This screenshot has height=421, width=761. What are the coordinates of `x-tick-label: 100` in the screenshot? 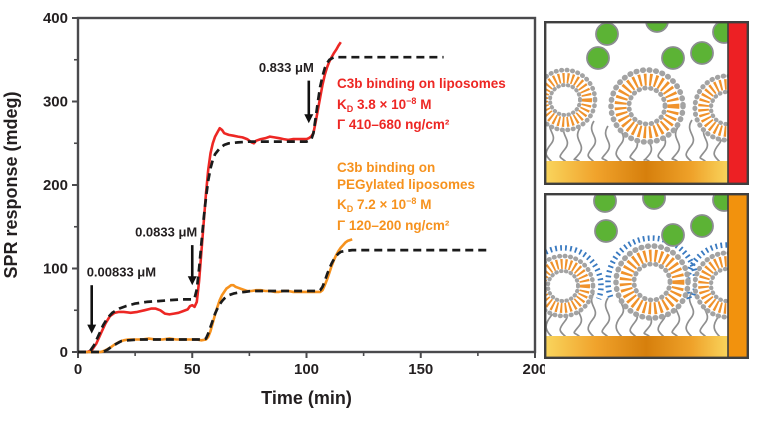 It's located at (306, 369).